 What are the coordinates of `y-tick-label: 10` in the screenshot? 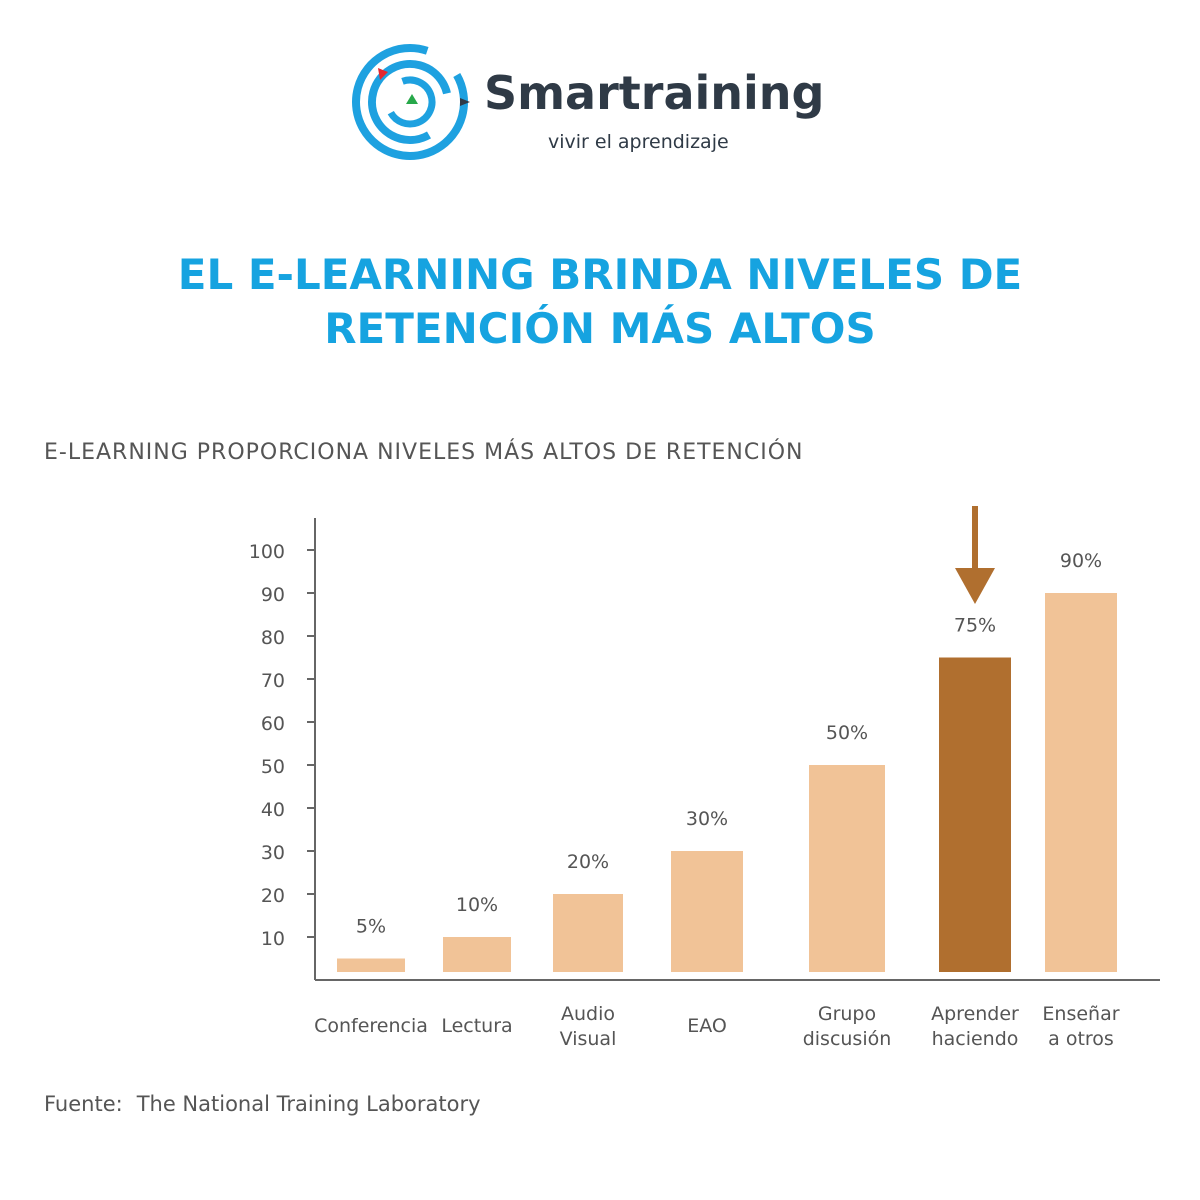 It's located at (273, 939).